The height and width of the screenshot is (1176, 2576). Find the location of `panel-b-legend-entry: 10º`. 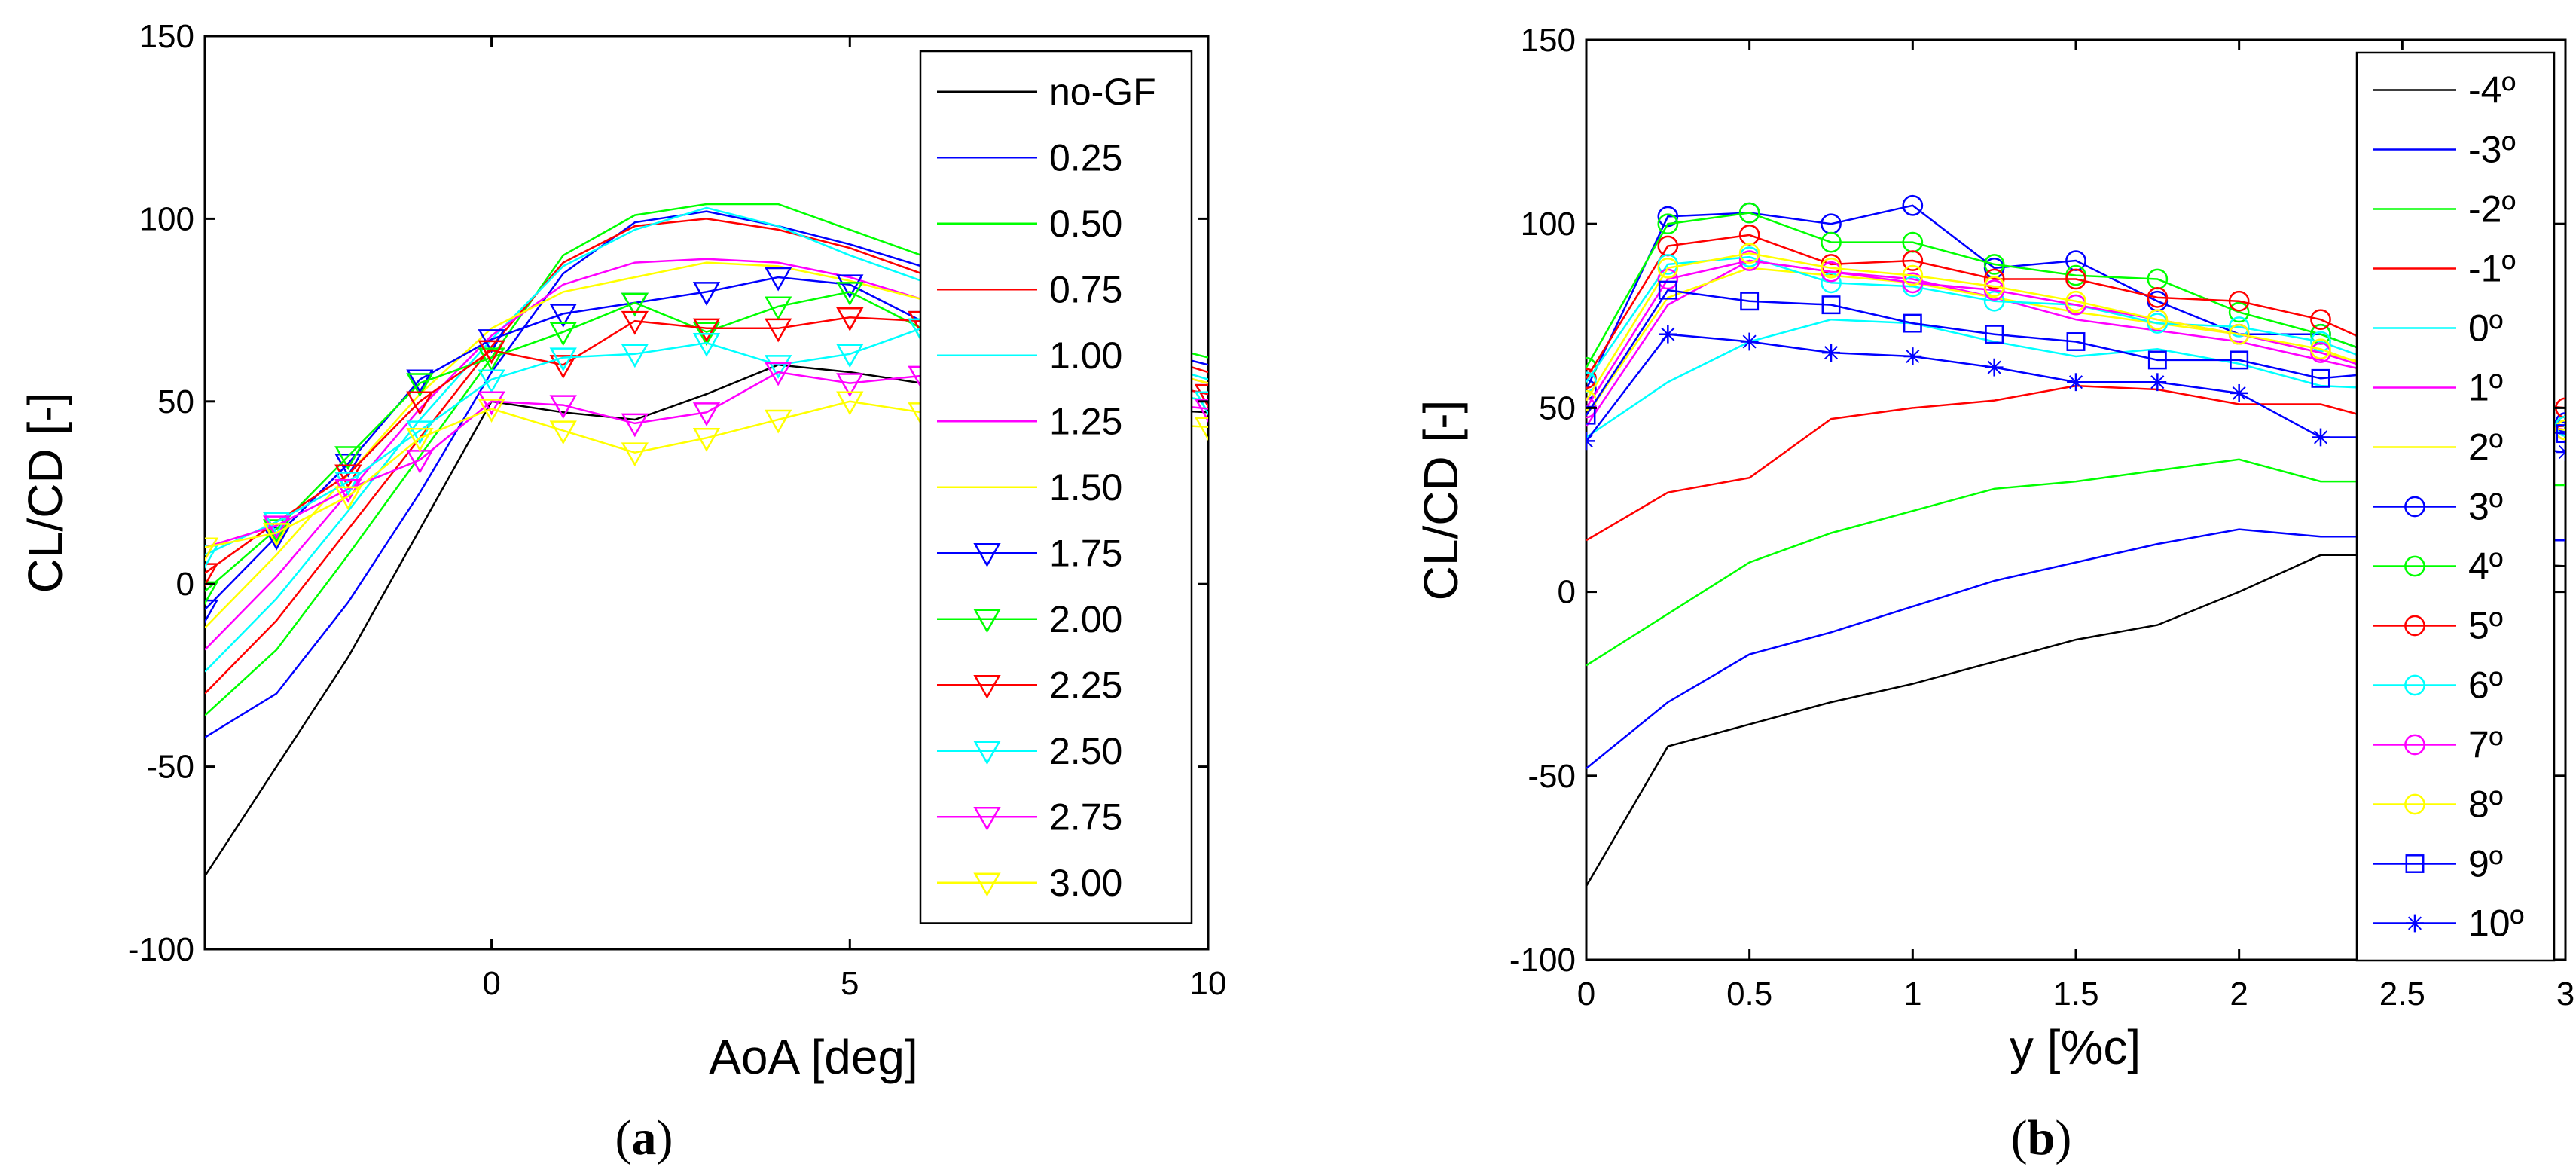

panel-b-legend-entry: 10º is located at coordinates (2448, 924).